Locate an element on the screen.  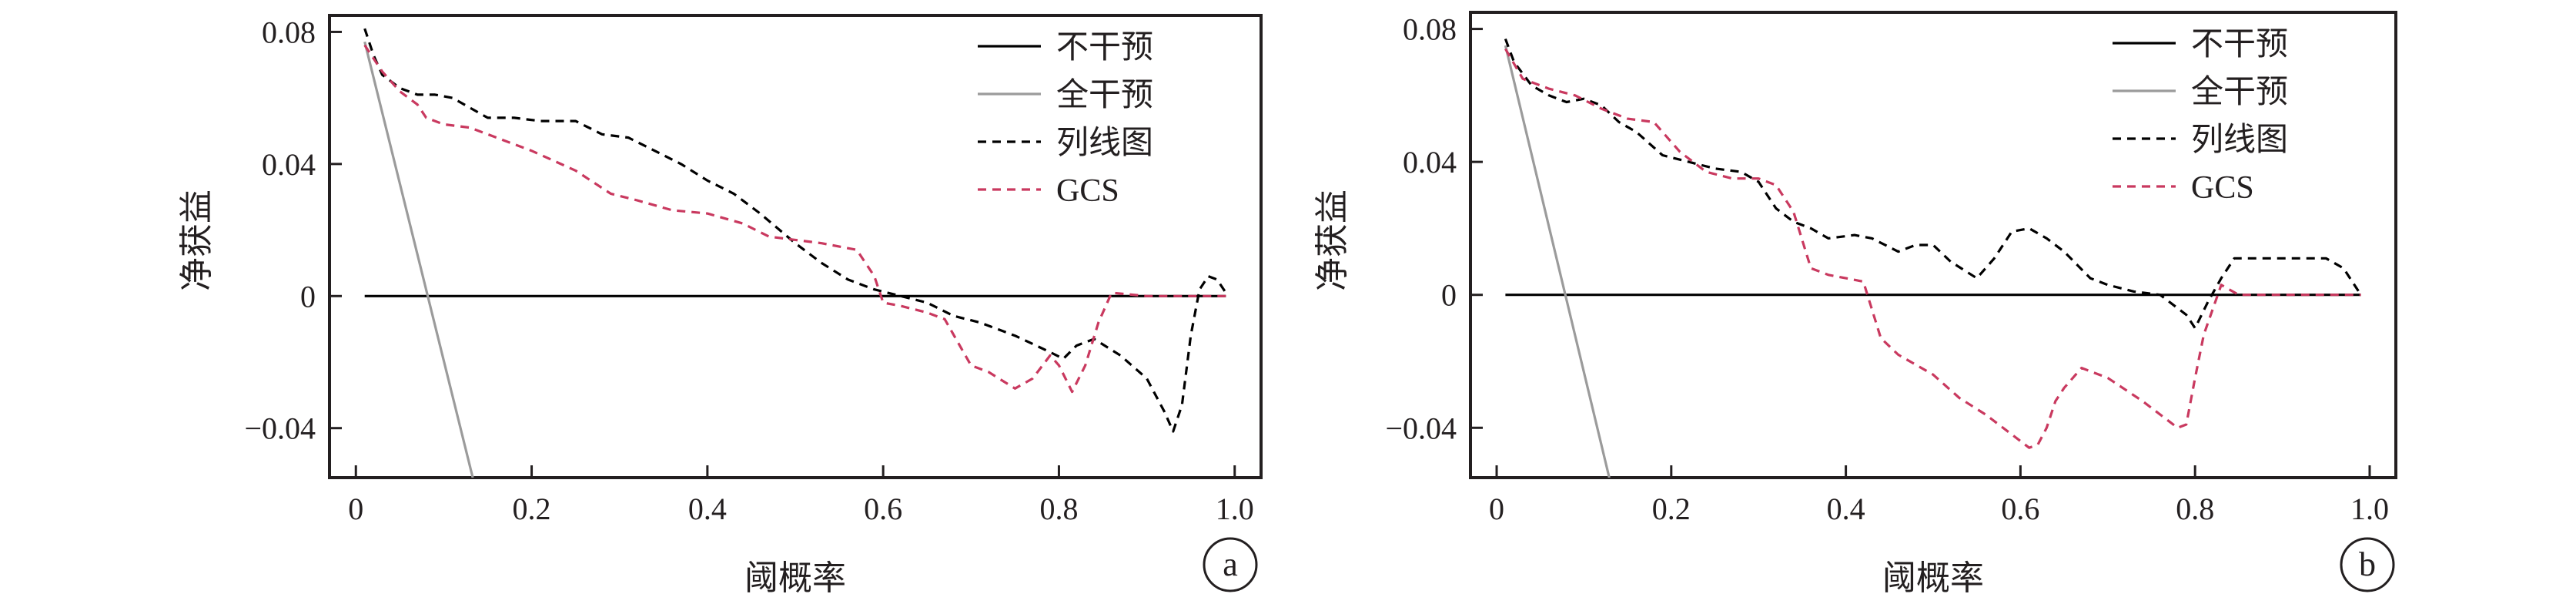
panel-badge-label: a is located at coordinates (1231, 564).